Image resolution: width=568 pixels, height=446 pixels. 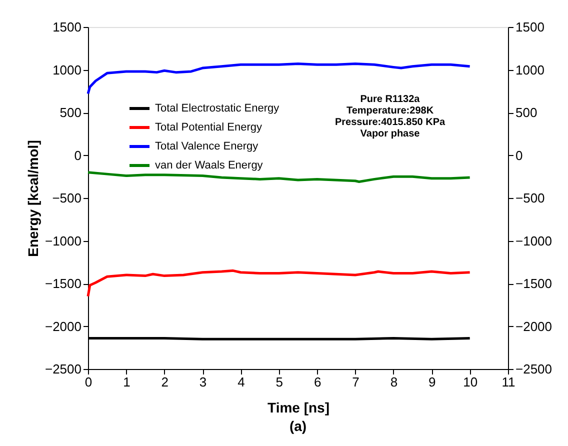 What do you see at coordinates (67, 70) in the screenshot?
I see `y-tick-label: 1000` at bounding box center [67, 70].